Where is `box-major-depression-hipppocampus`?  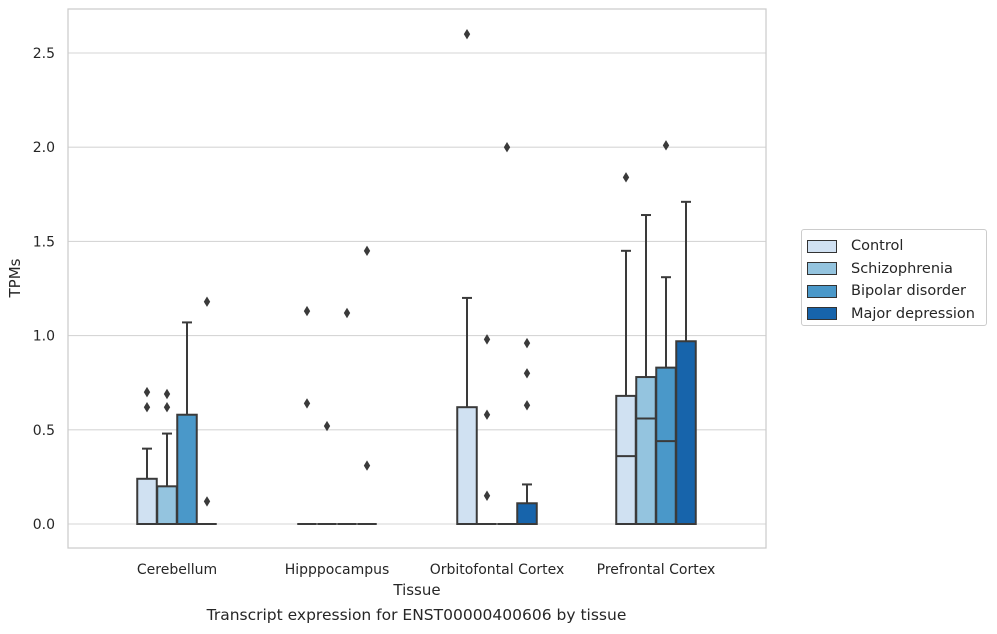
box-major-depression-hipppocampus is located at coordinates (367, 385).